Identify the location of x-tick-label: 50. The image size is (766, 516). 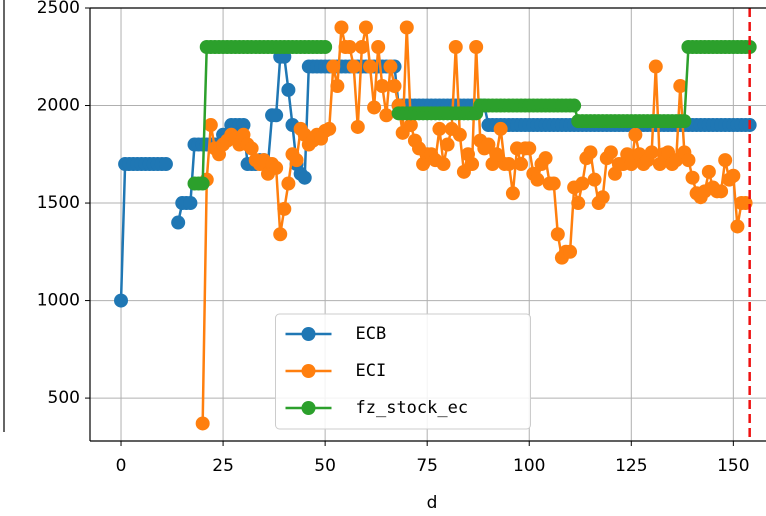
(325, 466).